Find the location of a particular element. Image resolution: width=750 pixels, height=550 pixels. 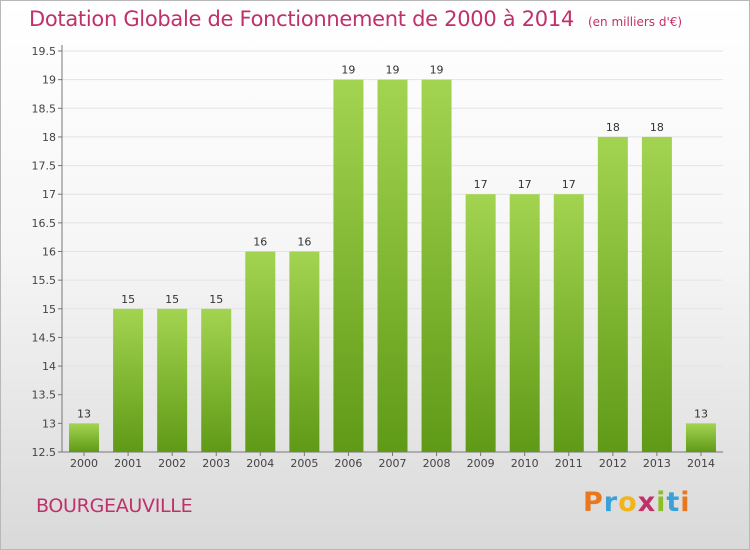

proxiti-logo: Proxiti is located at coordinates (637, 502).